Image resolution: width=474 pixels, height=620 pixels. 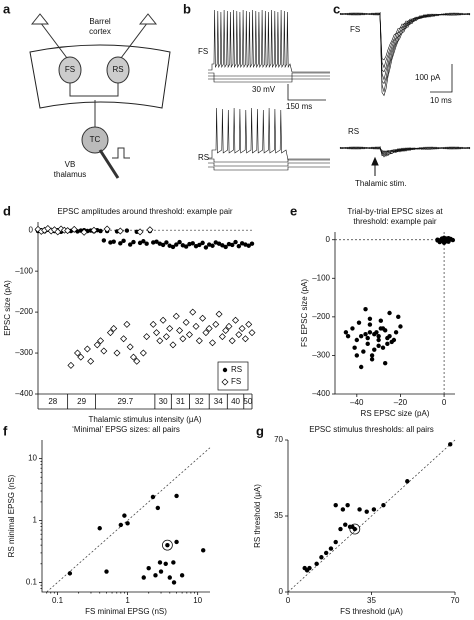 What do you see at coordinates (197, 600) in the screenshot?
I see `x-tick-label: 10` at bounding box center [197, 600].